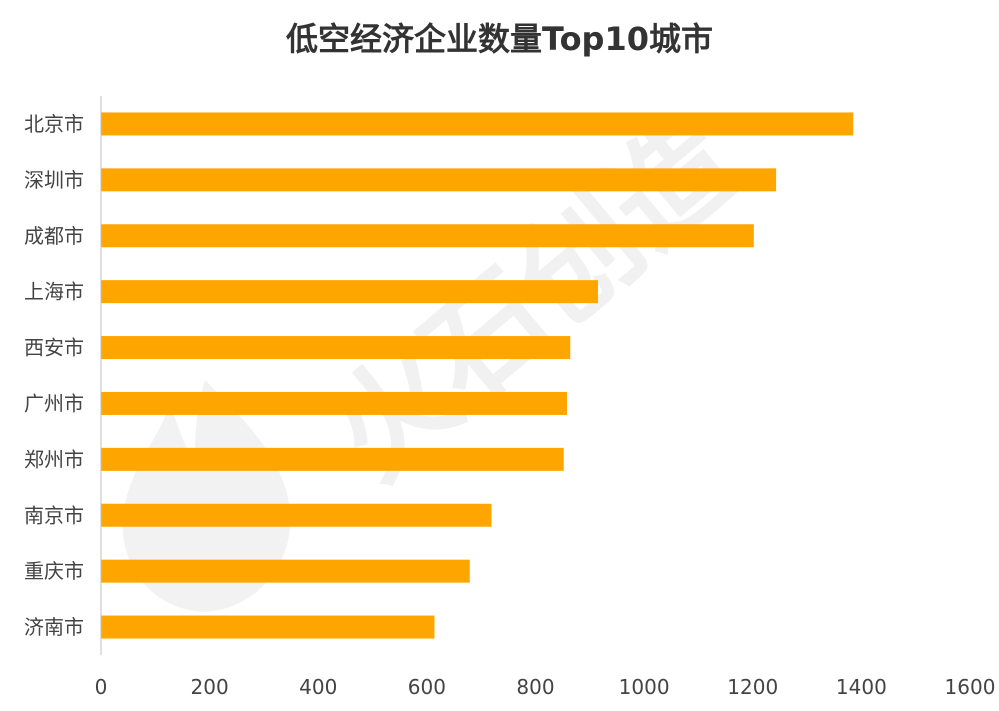 The height and width of the screenshot is (711, 999). I want to click on category-label: 西安市, so click(54, 348).